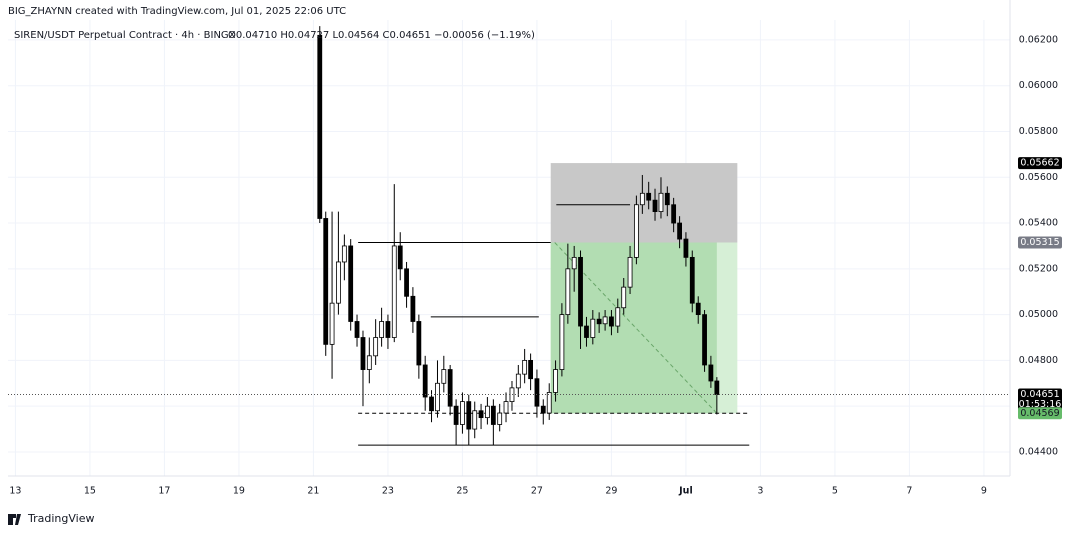 This screenshot has width=1080, height=533. I want to click on x-tick-label: 13, so click(15, 491).